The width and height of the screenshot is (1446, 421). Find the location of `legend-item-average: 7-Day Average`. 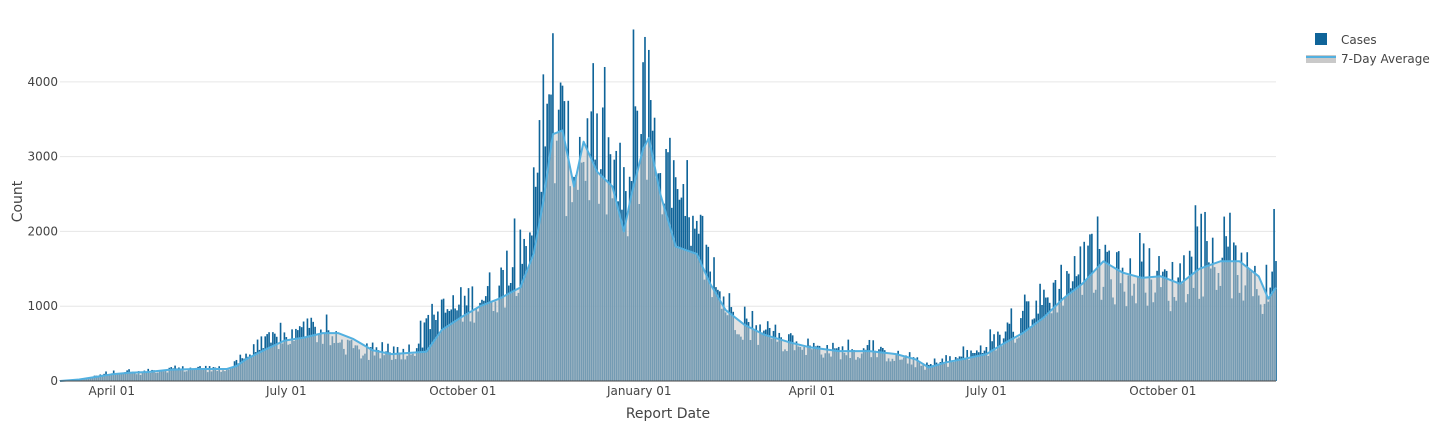

legend-item-average: 7-Day Average is located at coordinates (1368, 59).